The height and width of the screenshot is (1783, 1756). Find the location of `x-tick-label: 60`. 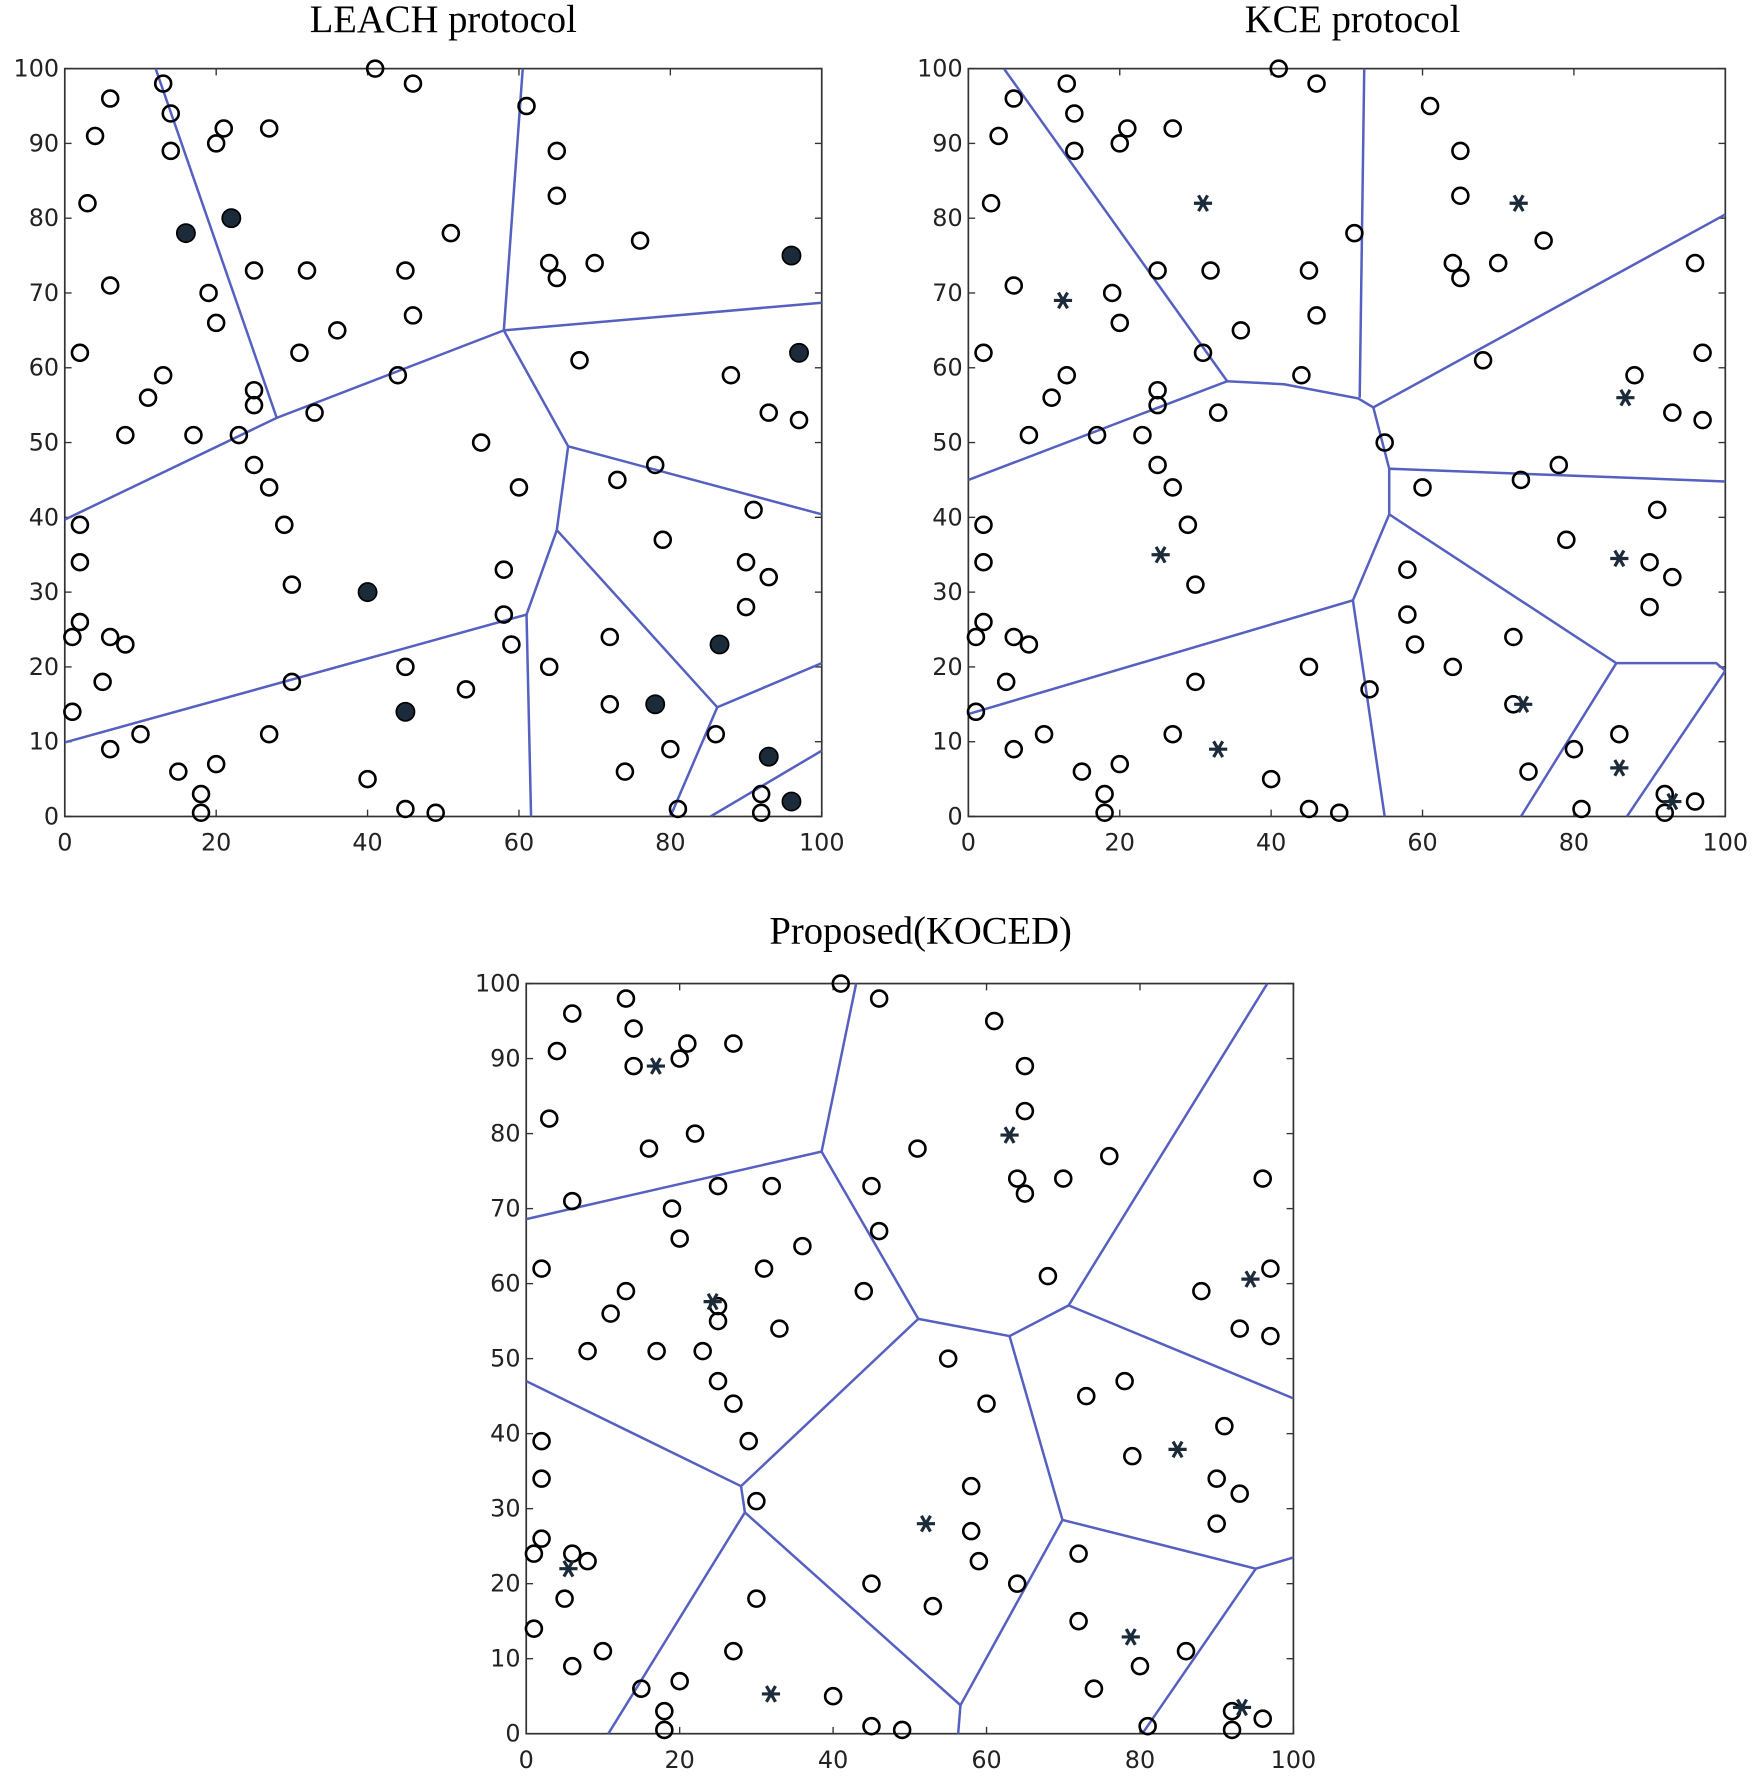

x-tick-label: 60 is located at coordinates (986, 1760).